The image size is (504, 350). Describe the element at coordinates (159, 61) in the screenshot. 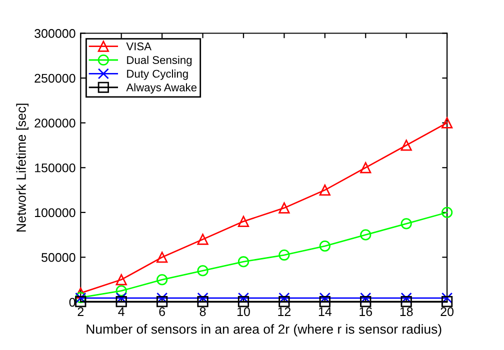

I see `legend-label: Dual Sensing` at that location.